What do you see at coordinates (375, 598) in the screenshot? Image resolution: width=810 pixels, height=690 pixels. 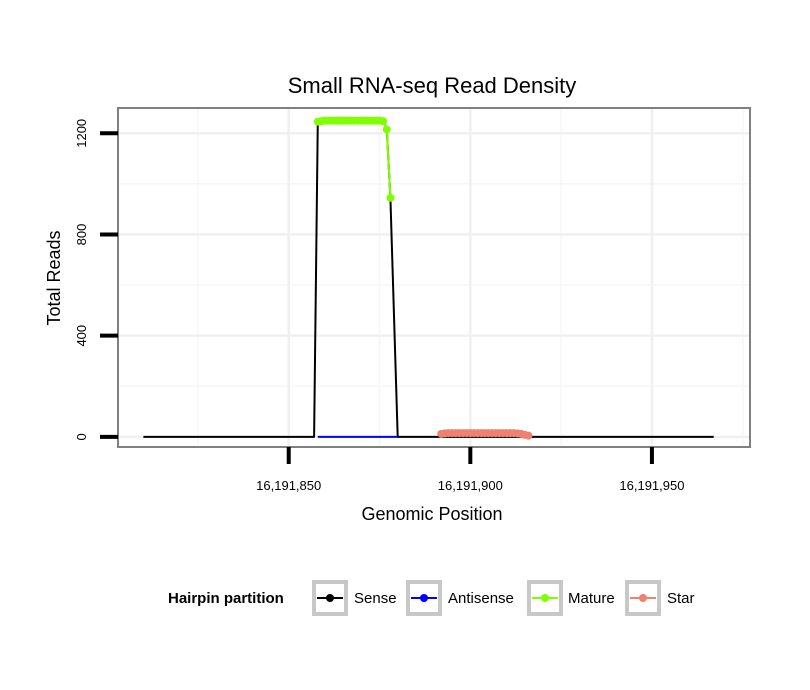 I see `legend-label-sense: Sense` at bounding box center [375, 598].